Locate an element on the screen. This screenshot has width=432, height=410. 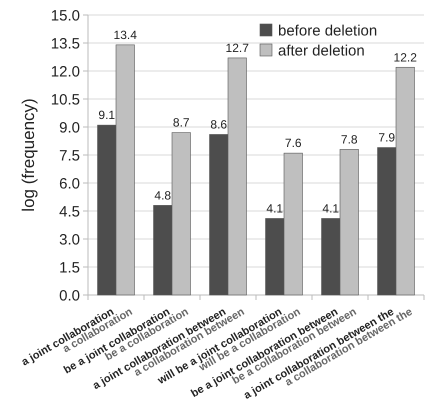
legend-label: before deletion is located at coordinates (328, 31).